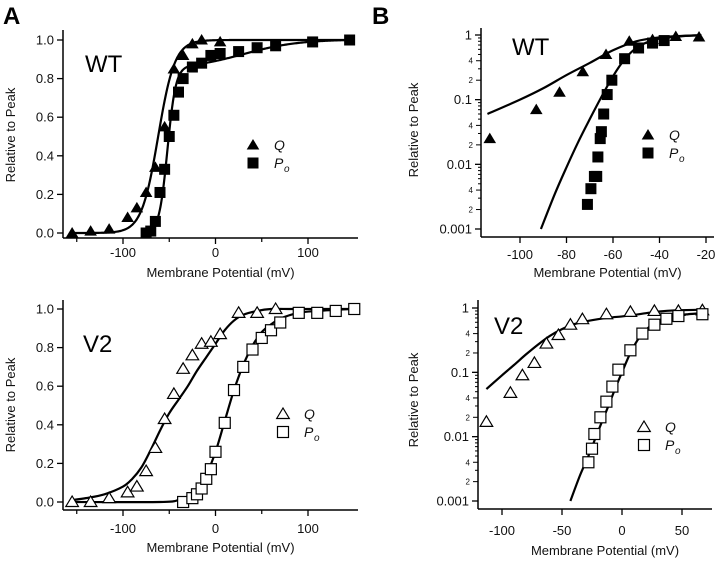 The image size is (720, 563). What do you see at coordinates (508, 326) in the screenshot?
I see `condition-label: V2` at bounding box center [508, 326].